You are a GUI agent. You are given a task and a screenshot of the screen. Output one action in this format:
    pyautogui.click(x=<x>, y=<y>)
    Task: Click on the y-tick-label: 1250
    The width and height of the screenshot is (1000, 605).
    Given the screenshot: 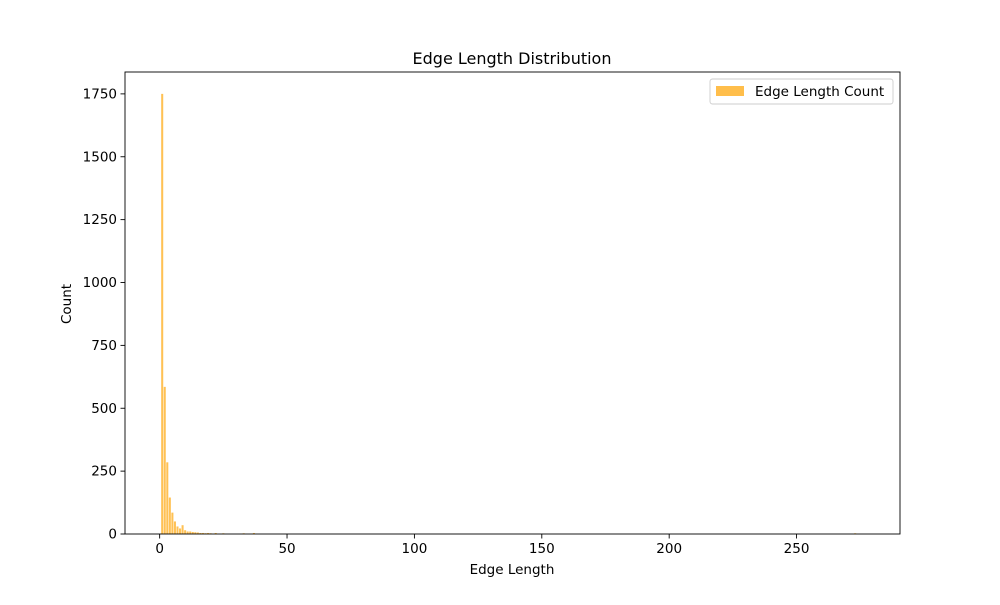 What is the action you would take?
    pyautogui.click(x=100, y=220)
    